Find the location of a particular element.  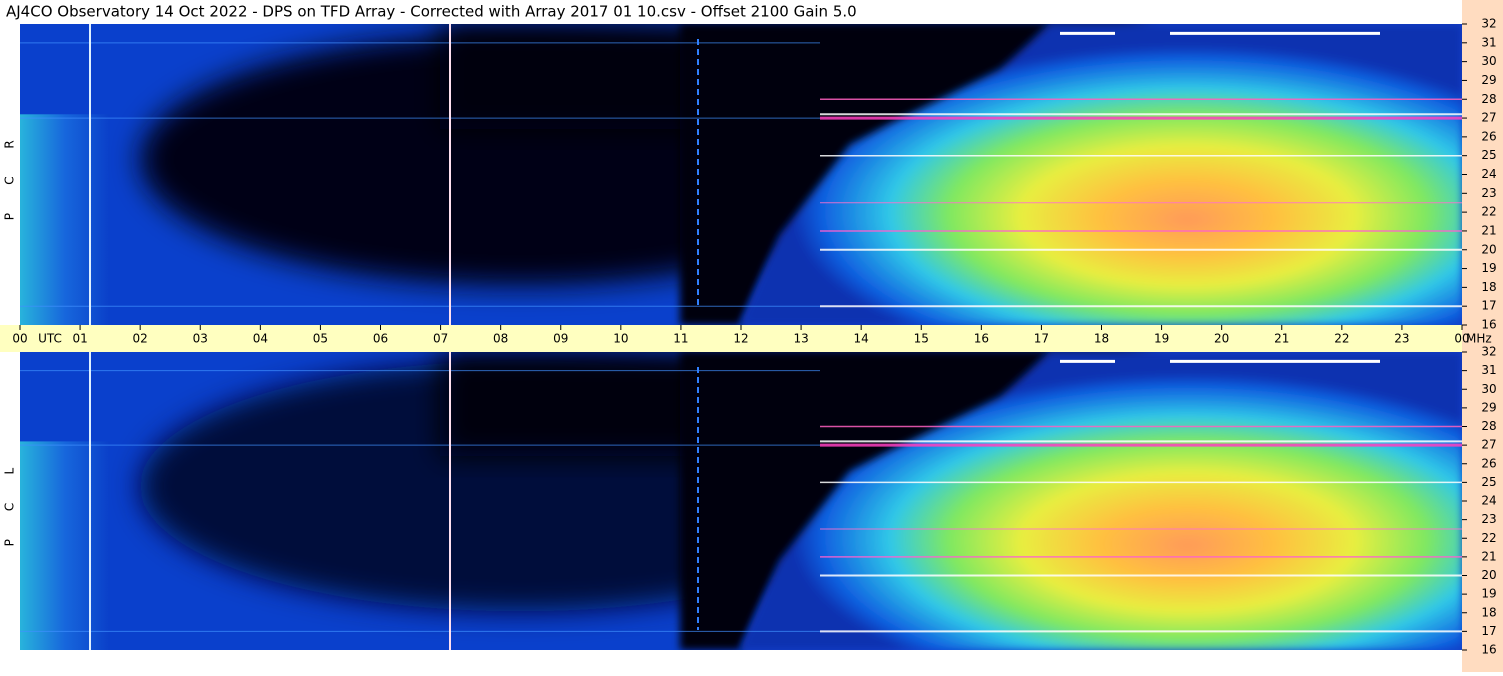

time-unit: UTC is located at coordinates (50, 339).